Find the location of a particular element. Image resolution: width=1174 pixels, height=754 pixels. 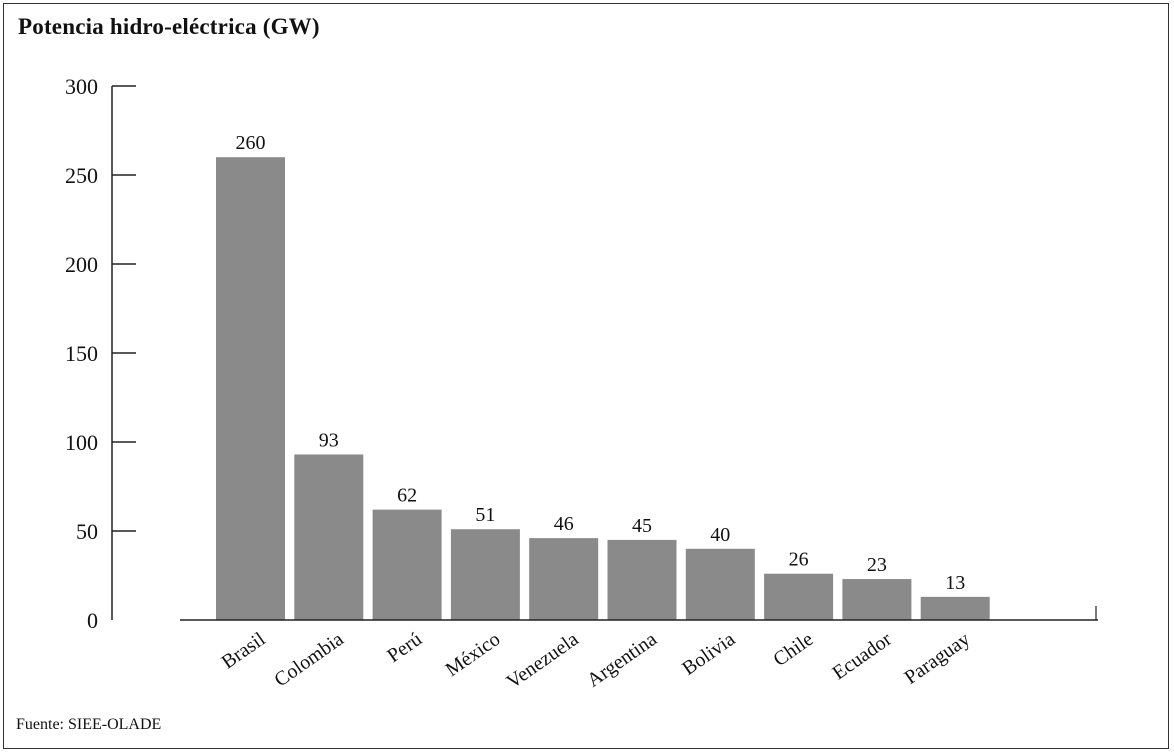

data-label: 40 is located at coordinates (720, 535).